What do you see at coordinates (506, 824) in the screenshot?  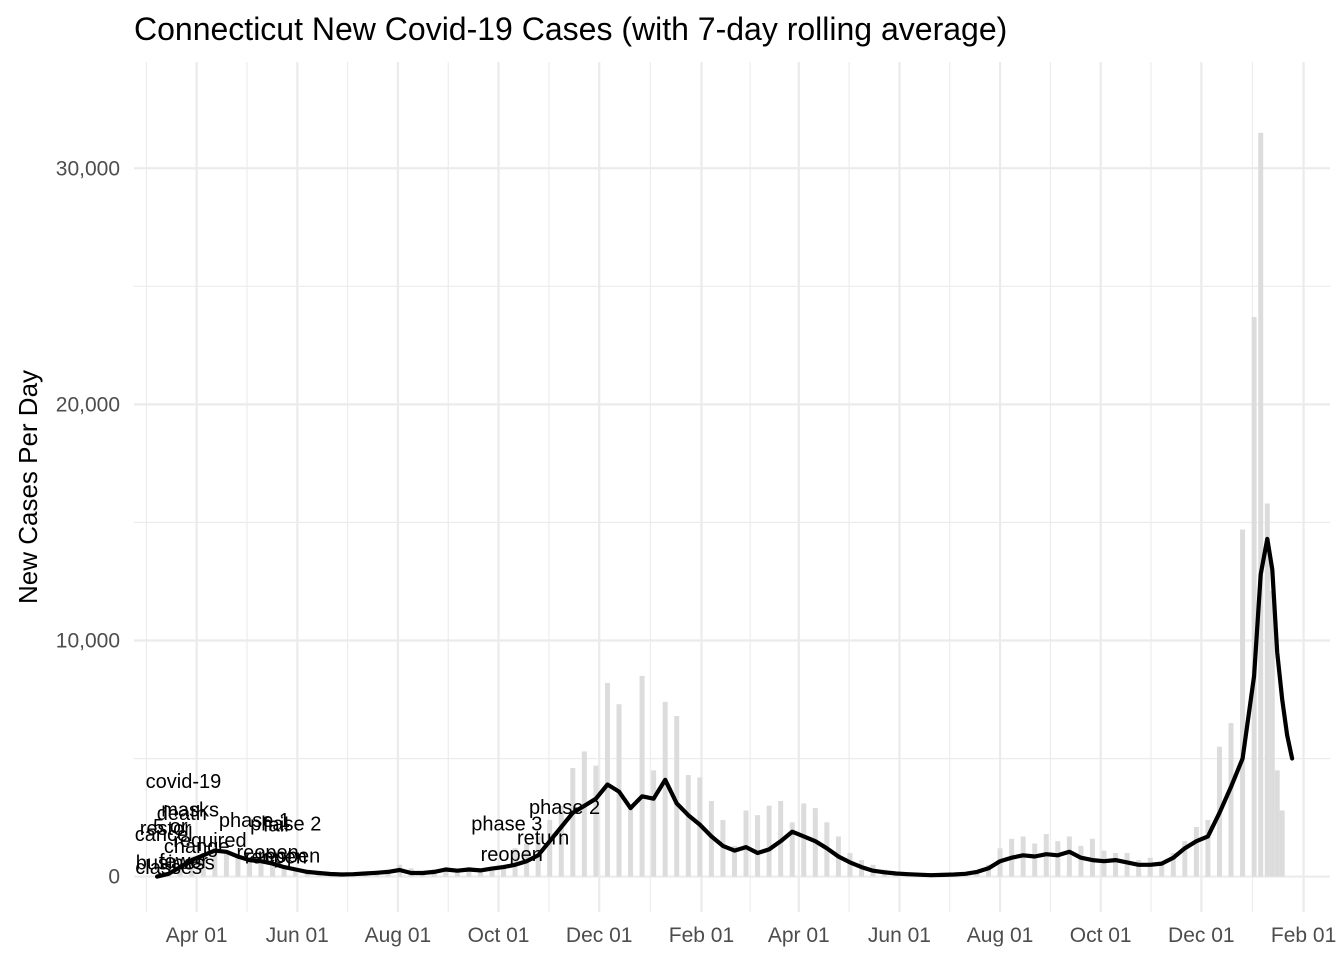 I see `annotation-label: phase 3` at bounding box center [506, 824].